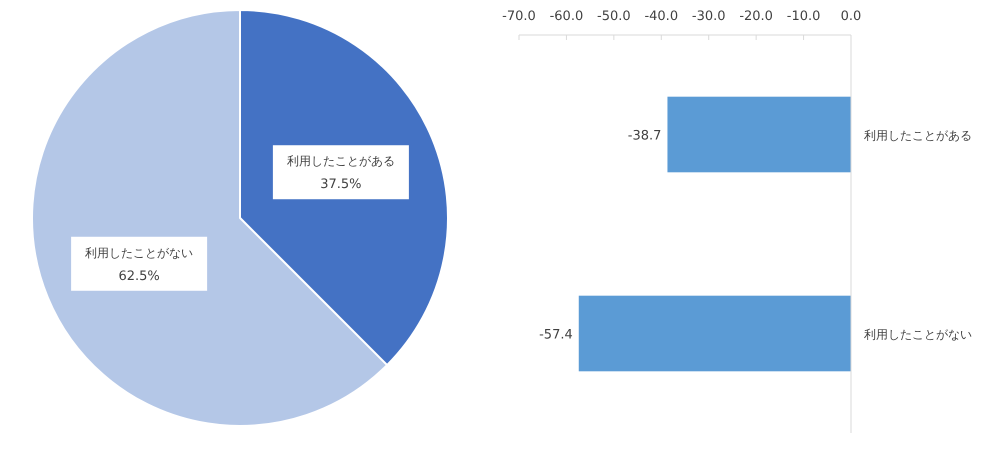 The width and height of the screenshot is (990, 463). Describe the element at coordinates (614, 16) in the screenshot. I see `x-tick-label: -50.0` at that location.